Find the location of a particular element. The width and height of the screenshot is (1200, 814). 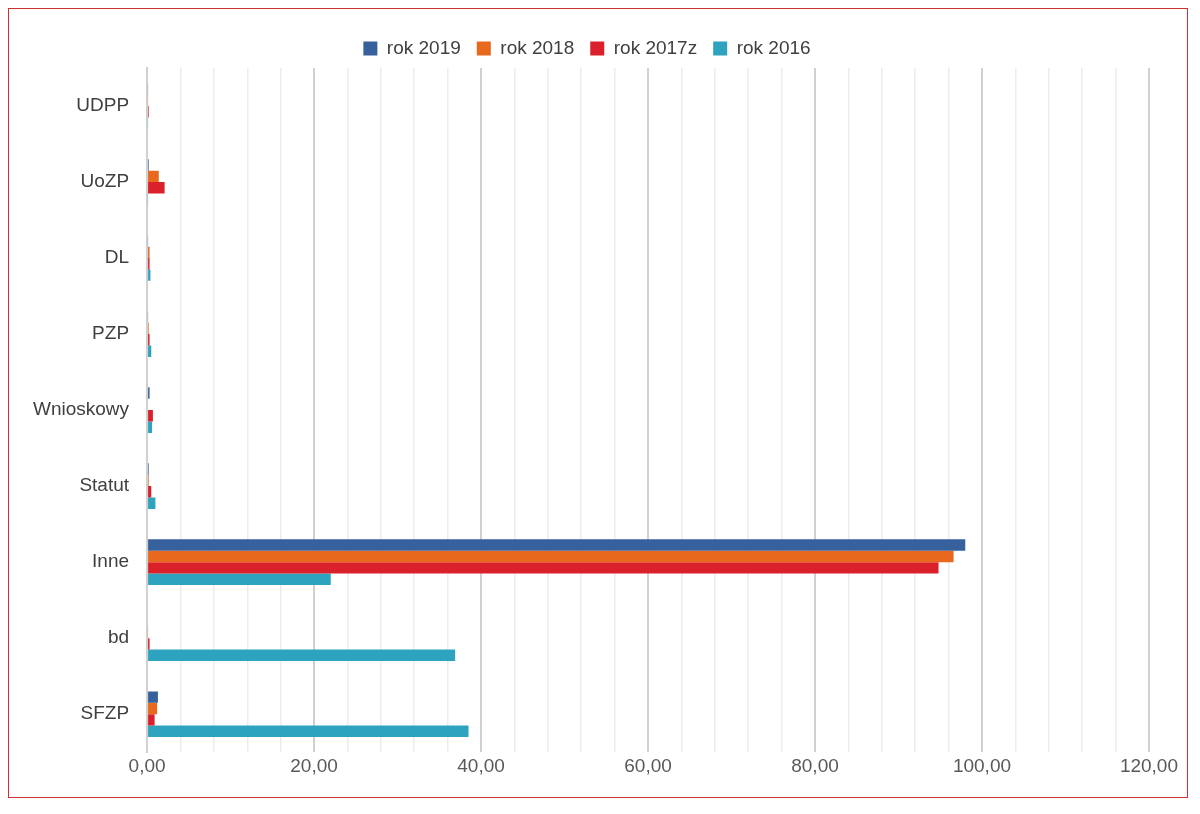

x-tick-label: 100,00 is located at coordinates (982, 765).